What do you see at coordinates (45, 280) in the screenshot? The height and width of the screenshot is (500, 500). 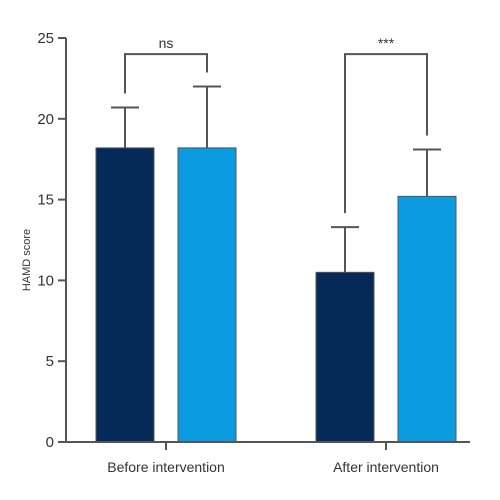 I see `y-tick-label: 10` at bounding box center [45, 280].